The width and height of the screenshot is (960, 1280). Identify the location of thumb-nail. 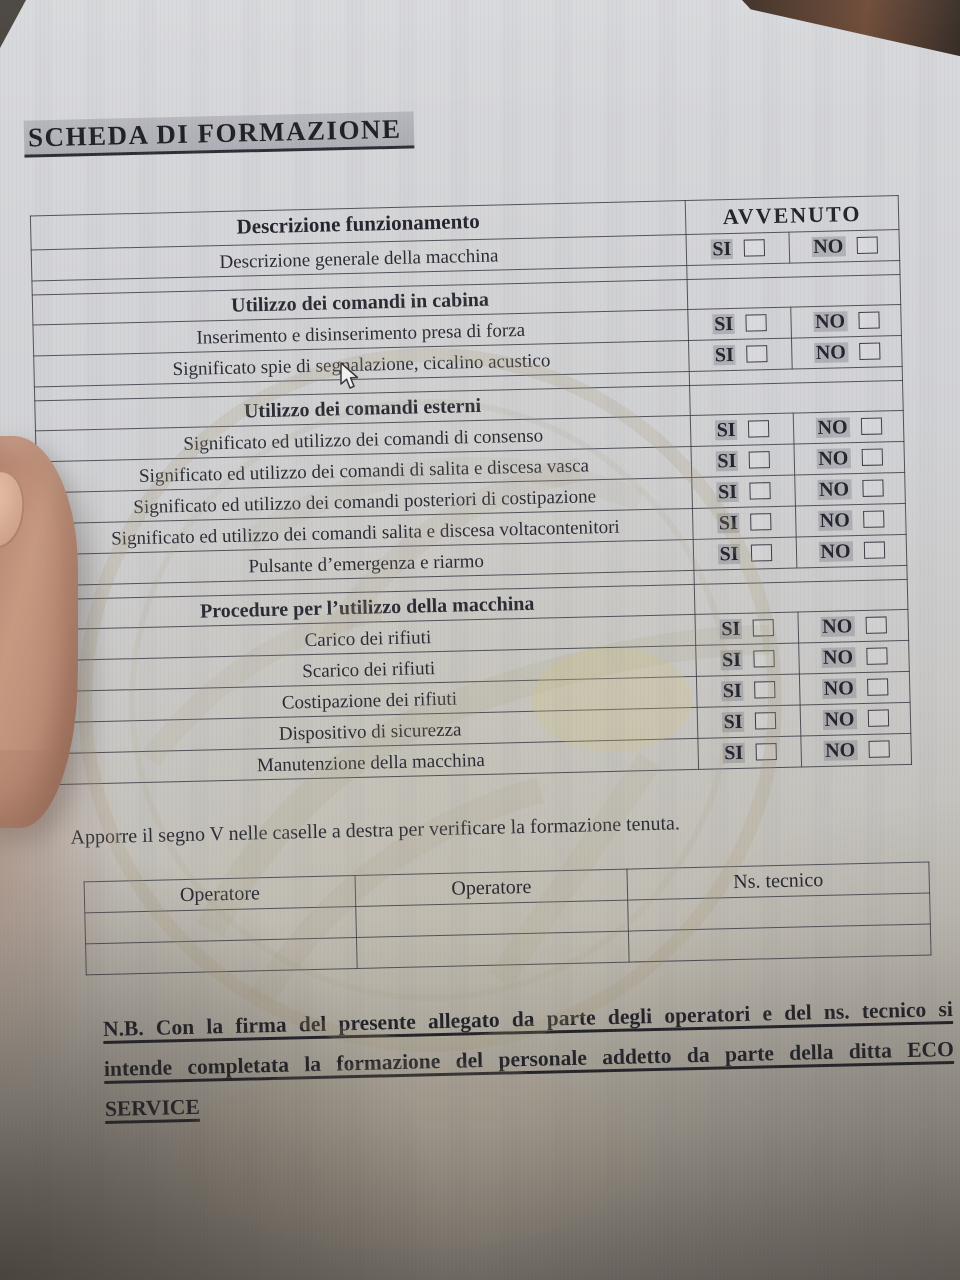
(15, 509).